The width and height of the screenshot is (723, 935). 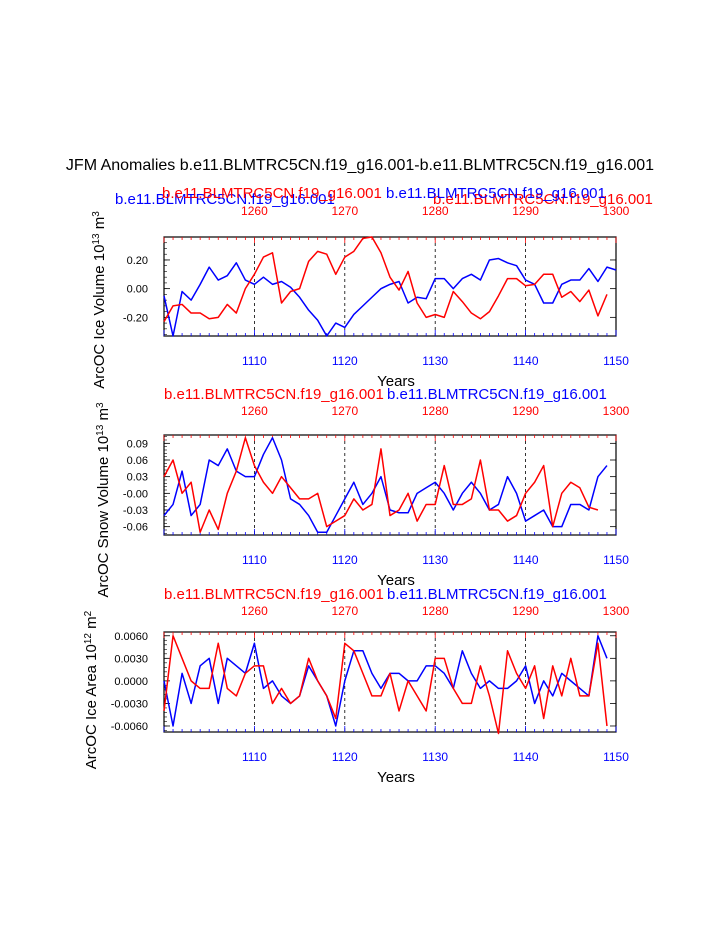 I want to click on y-tick-label: -0.00, so click(x=135, y=494).